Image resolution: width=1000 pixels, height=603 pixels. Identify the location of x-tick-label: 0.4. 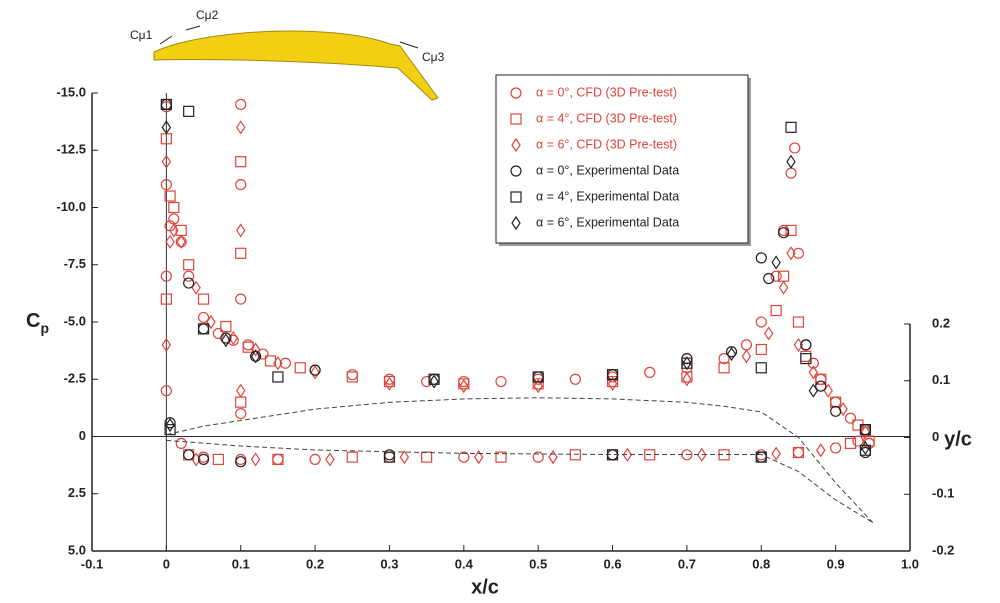
(464, 563).